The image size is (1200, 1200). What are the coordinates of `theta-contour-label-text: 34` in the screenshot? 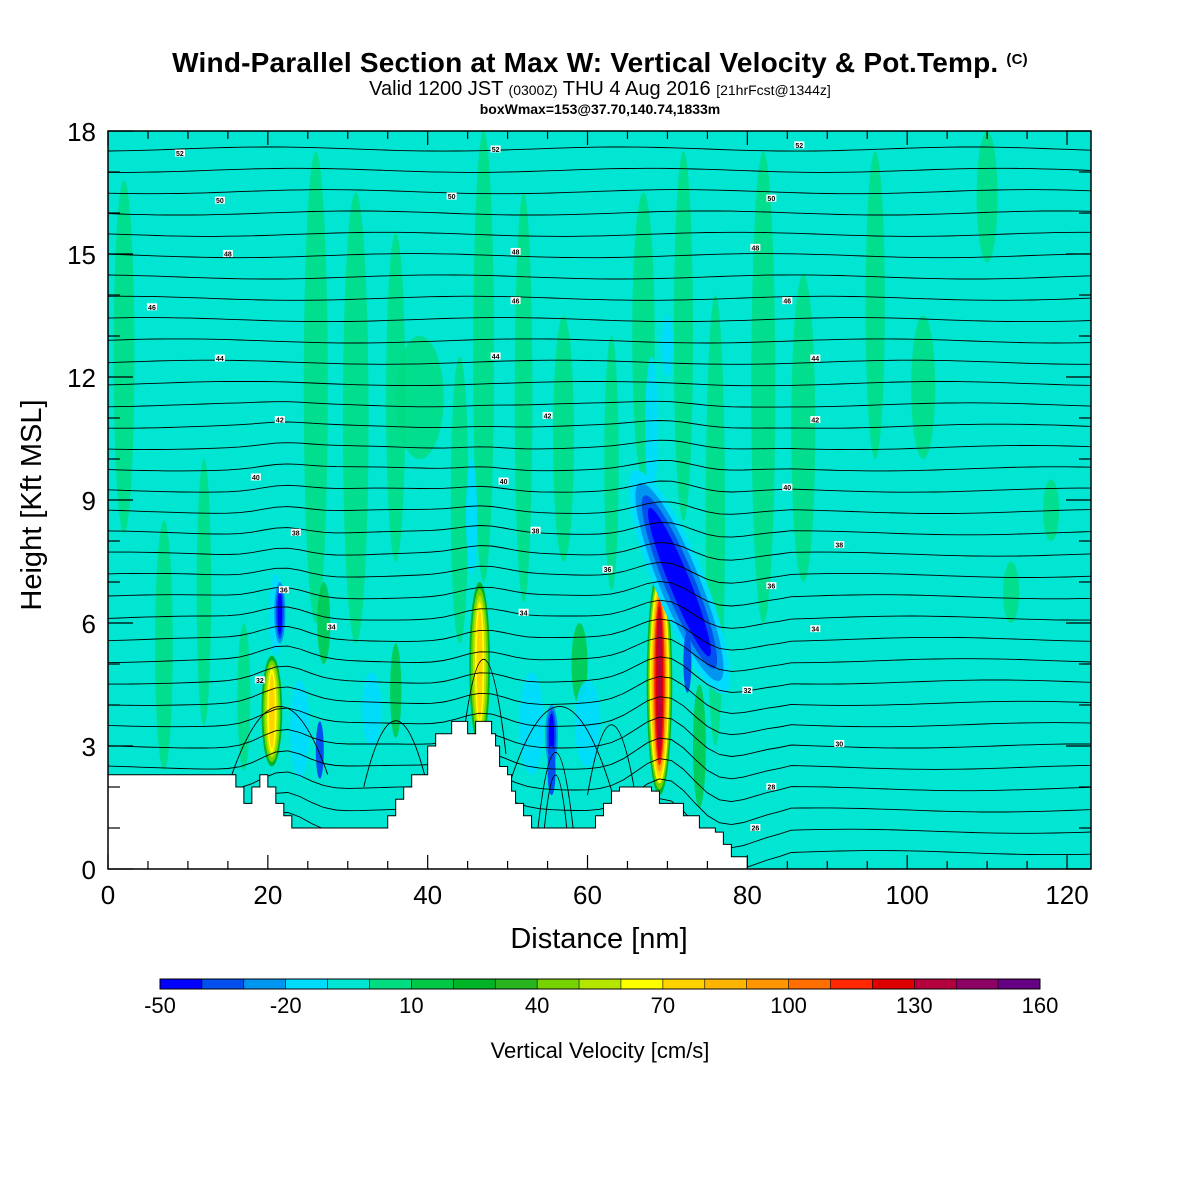 It's located at (524, 613).